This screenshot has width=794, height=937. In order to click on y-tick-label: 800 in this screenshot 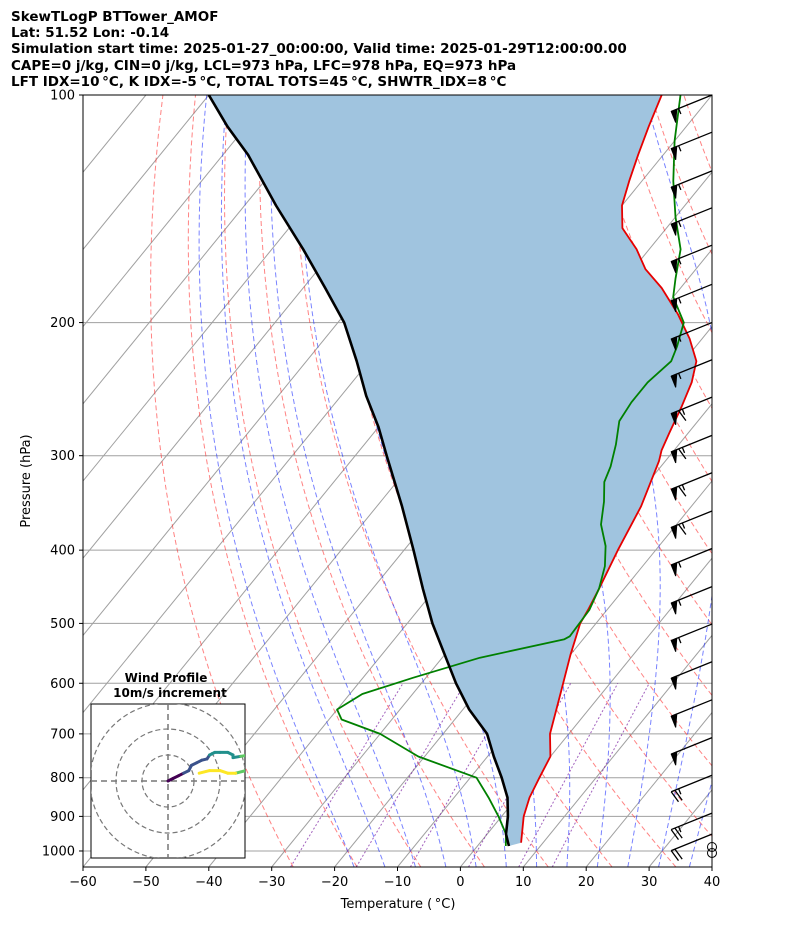, I will do `click(62, 778)`.